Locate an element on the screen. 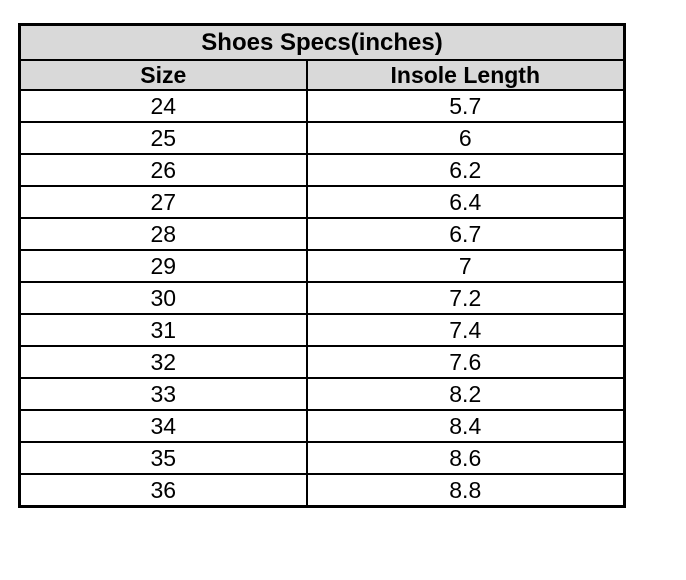 Image resolution: width=686 pixels, height=580 pixels. table-row: 35 8.6 is located at coordinates (322, 458).